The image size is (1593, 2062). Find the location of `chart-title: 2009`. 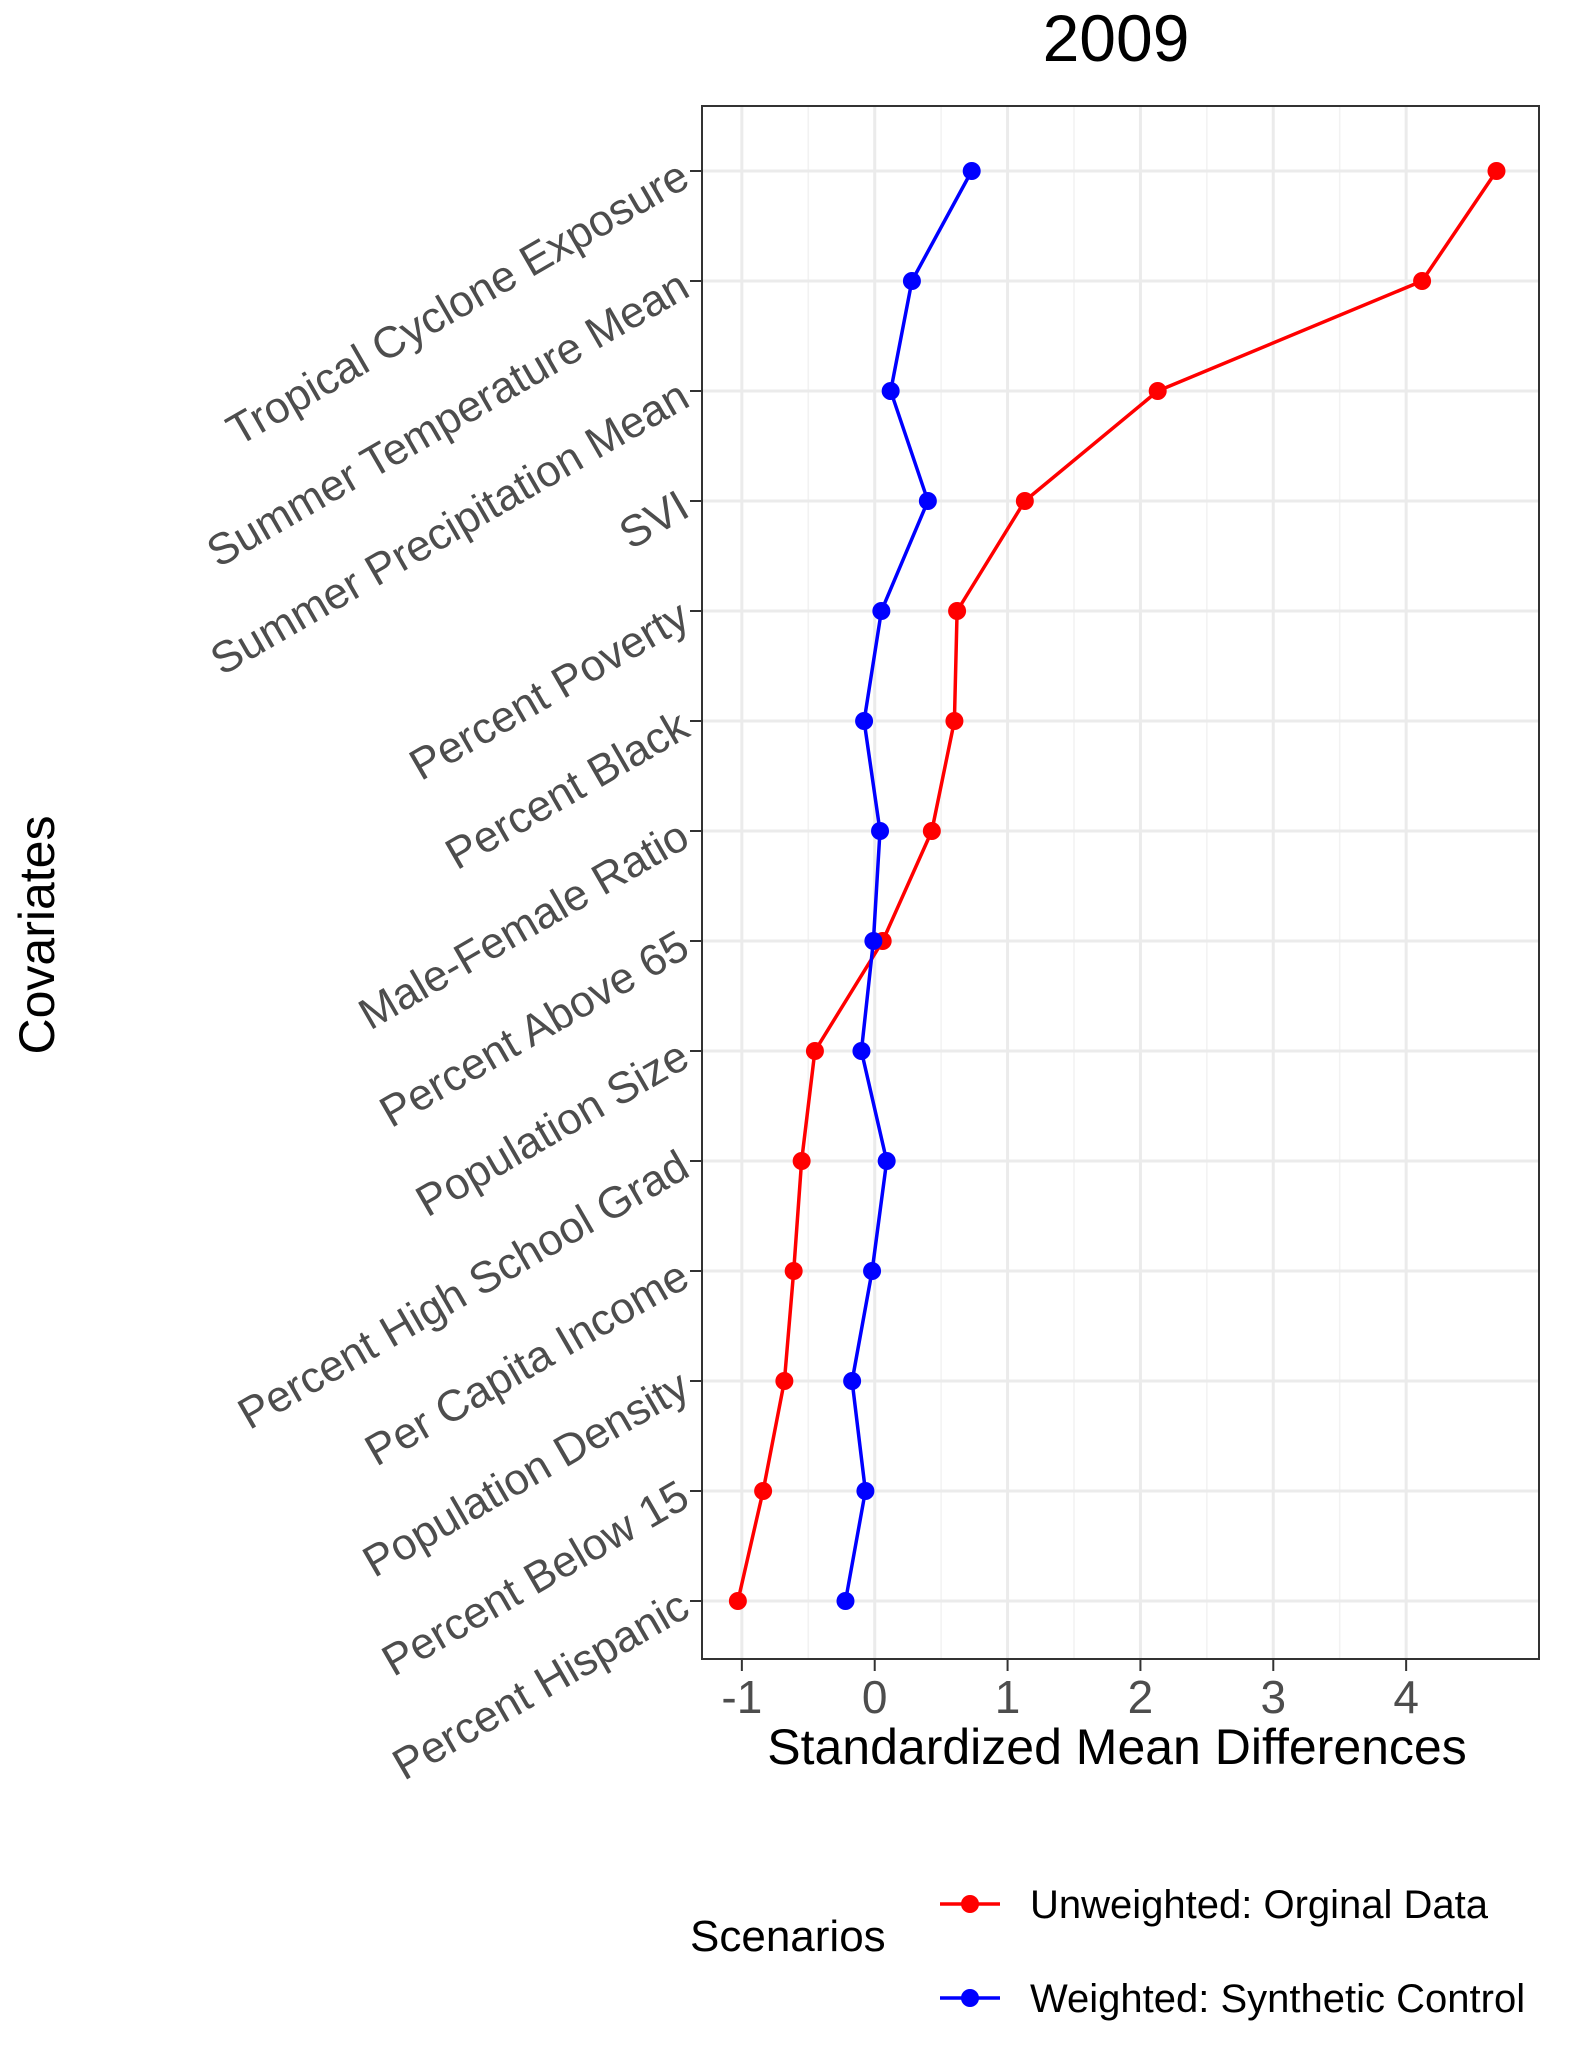

chart-title: 2009 is located at coordinates (1116, 38).